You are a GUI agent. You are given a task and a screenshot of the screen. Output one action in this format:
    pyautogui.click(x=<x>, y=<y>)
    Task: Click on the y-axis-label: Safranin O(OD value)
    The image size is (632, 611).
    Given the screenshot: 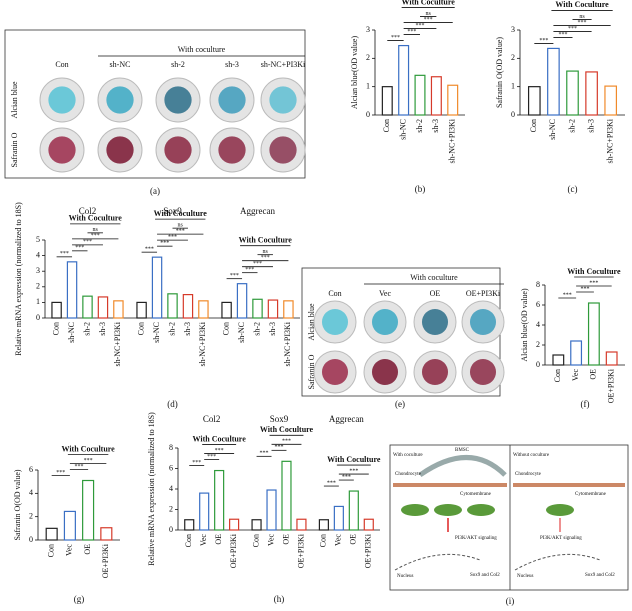 What is the action you would take?
    pyautogui.click(x=17, y=504)
    